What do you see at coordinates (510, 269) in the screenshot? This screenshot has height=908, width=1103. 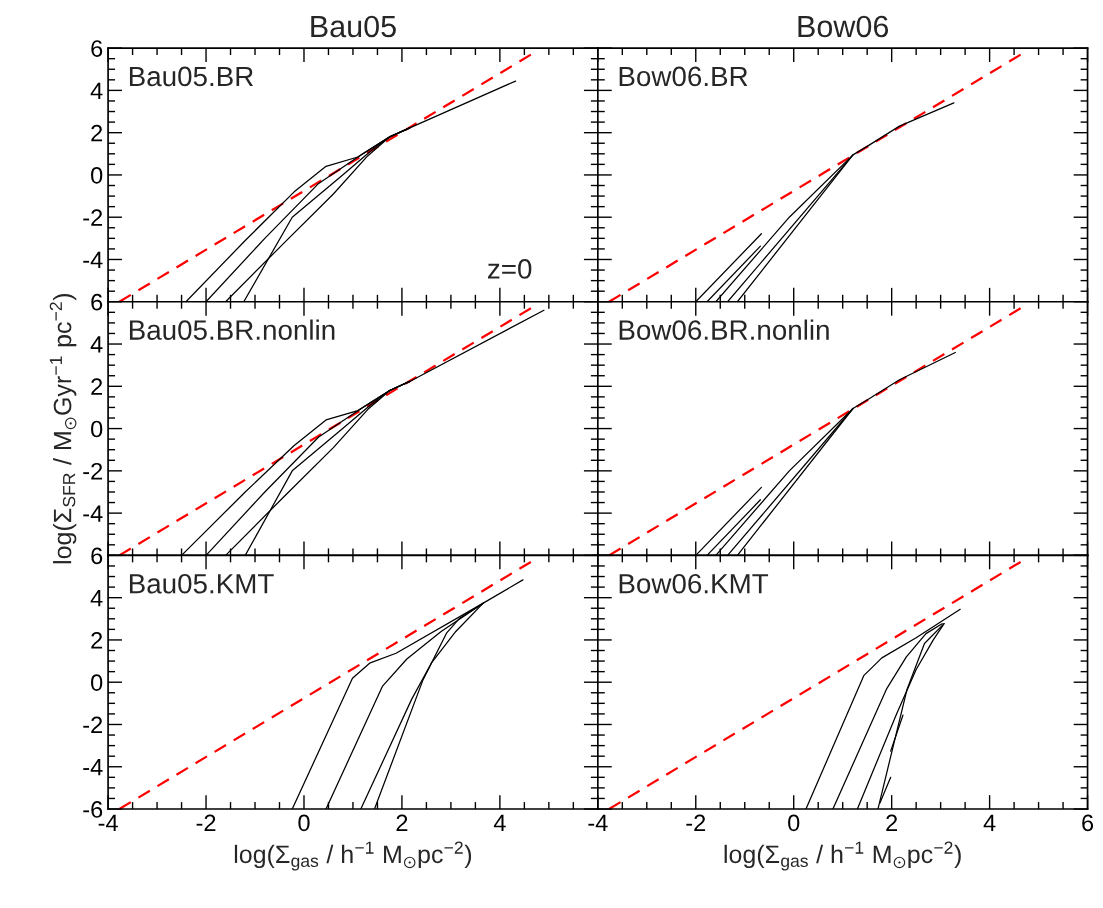 I see `annotation: z=0` at bounding box center [510, 269].